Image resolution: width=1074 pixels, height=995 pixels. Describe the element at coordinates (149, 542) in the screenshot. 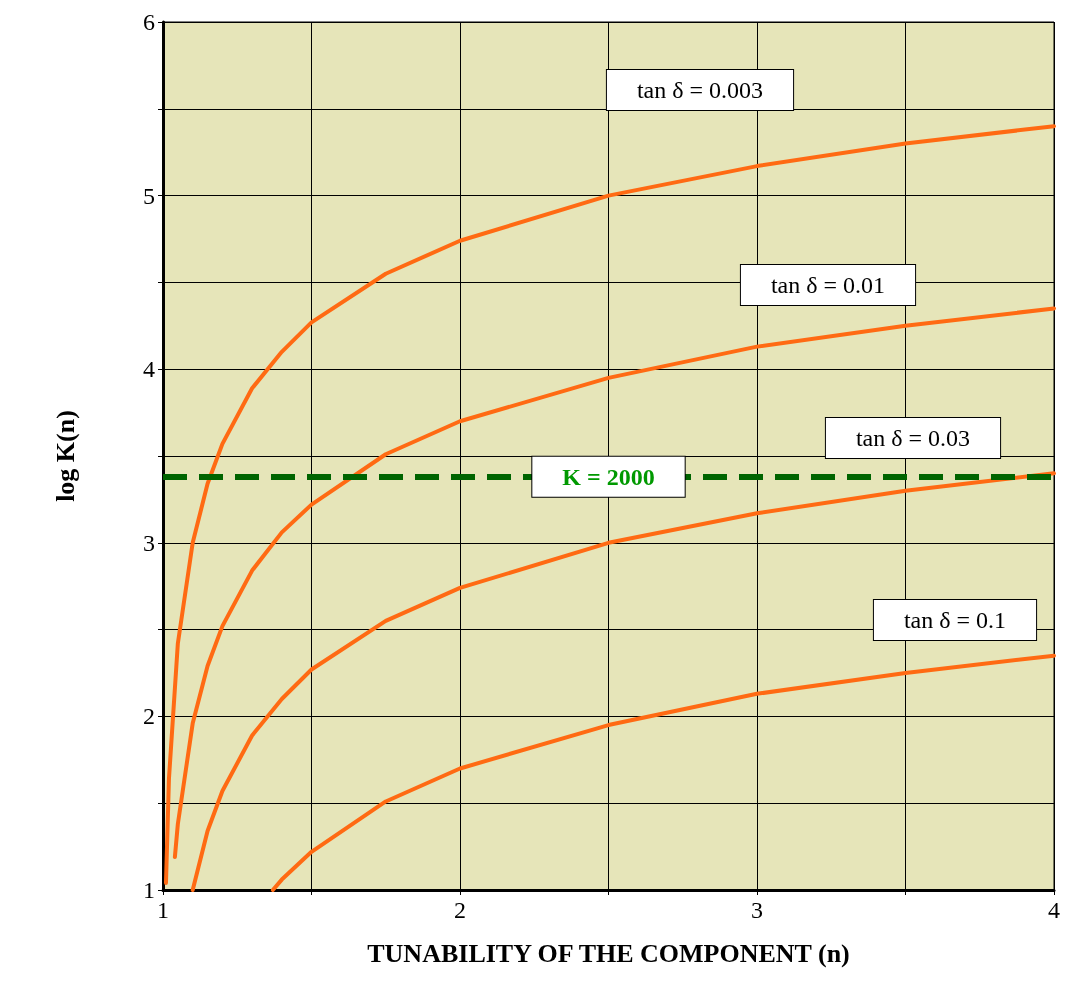

I see `y-tick-label: 3` at that location.